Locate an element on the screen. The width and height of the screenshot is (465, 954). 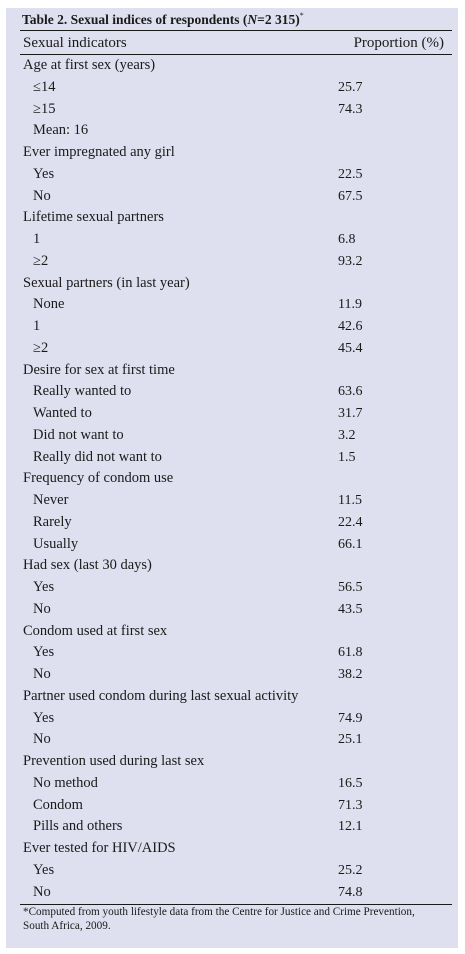
row-label: No method is located at coordinates (65, 782).